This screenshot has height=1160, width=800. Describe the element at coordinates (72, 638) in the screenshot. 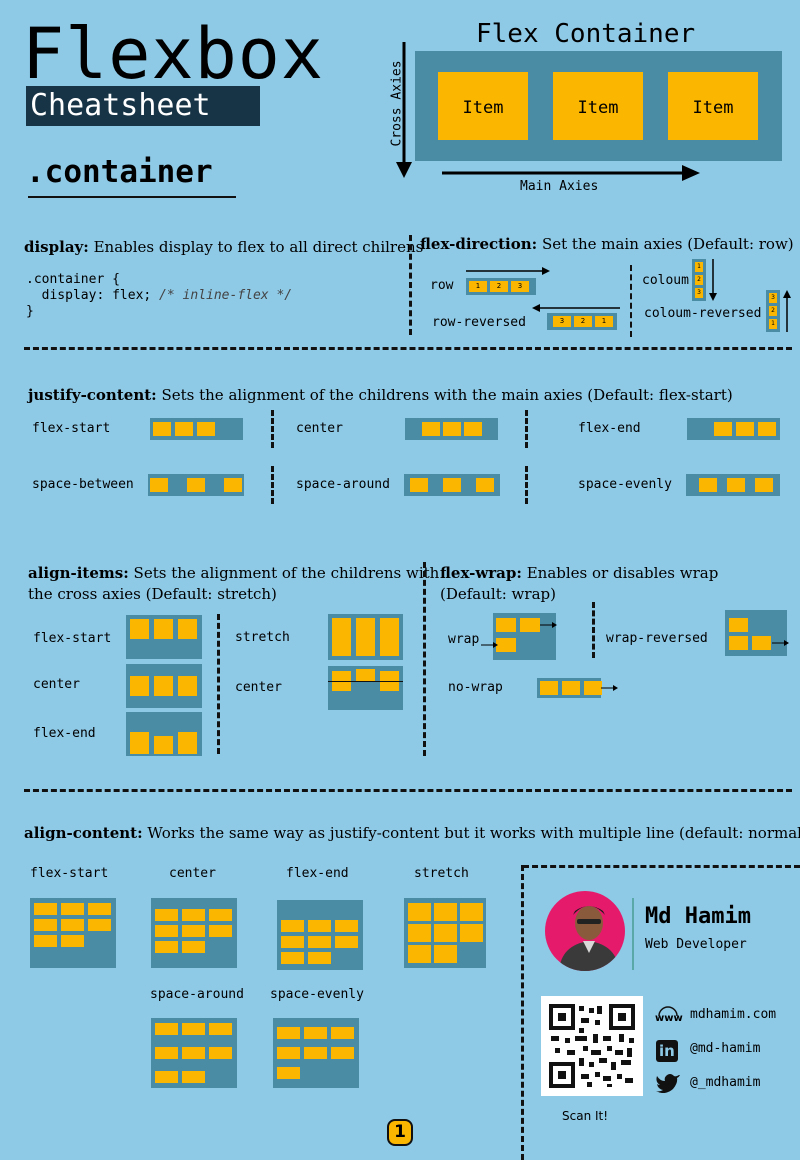

I see `align-items-option-label: flex-start` at that location.